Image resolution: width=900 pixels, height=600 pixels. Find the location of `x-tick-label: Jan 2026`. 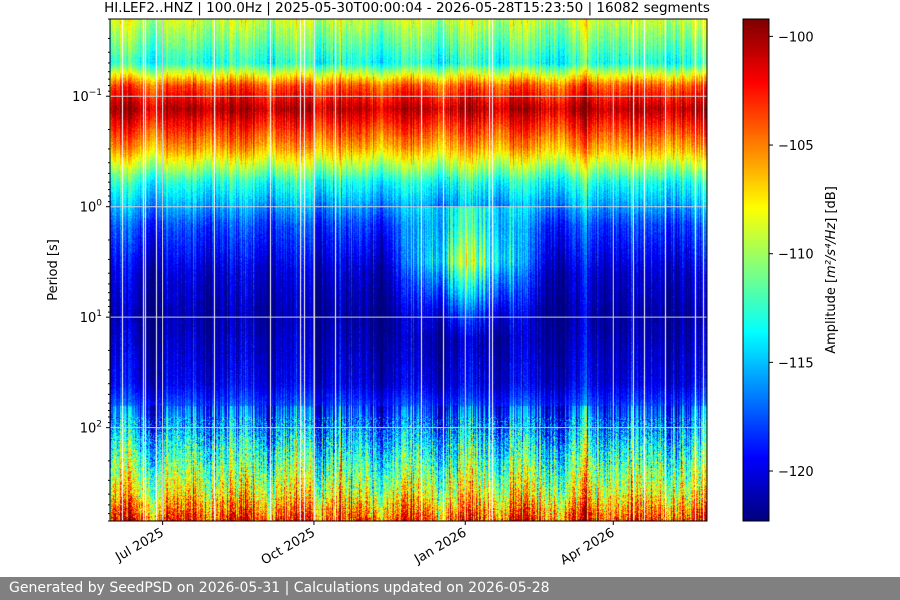

x-tick-label: Jan 2026 is located at coordinates (440, 546).